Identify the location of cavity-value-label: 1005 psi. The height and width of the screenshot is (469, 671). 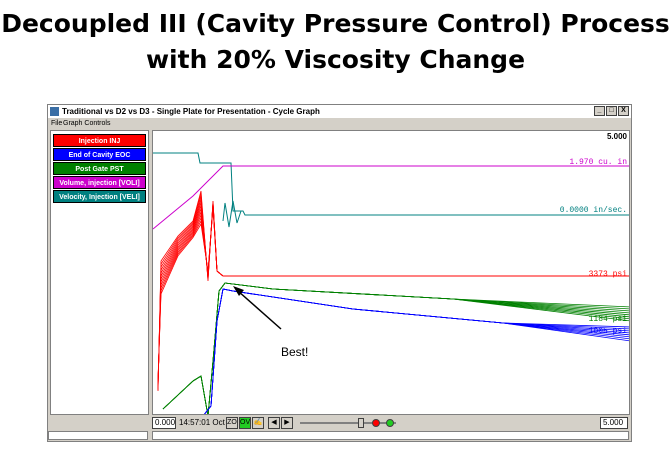
(608, 331).